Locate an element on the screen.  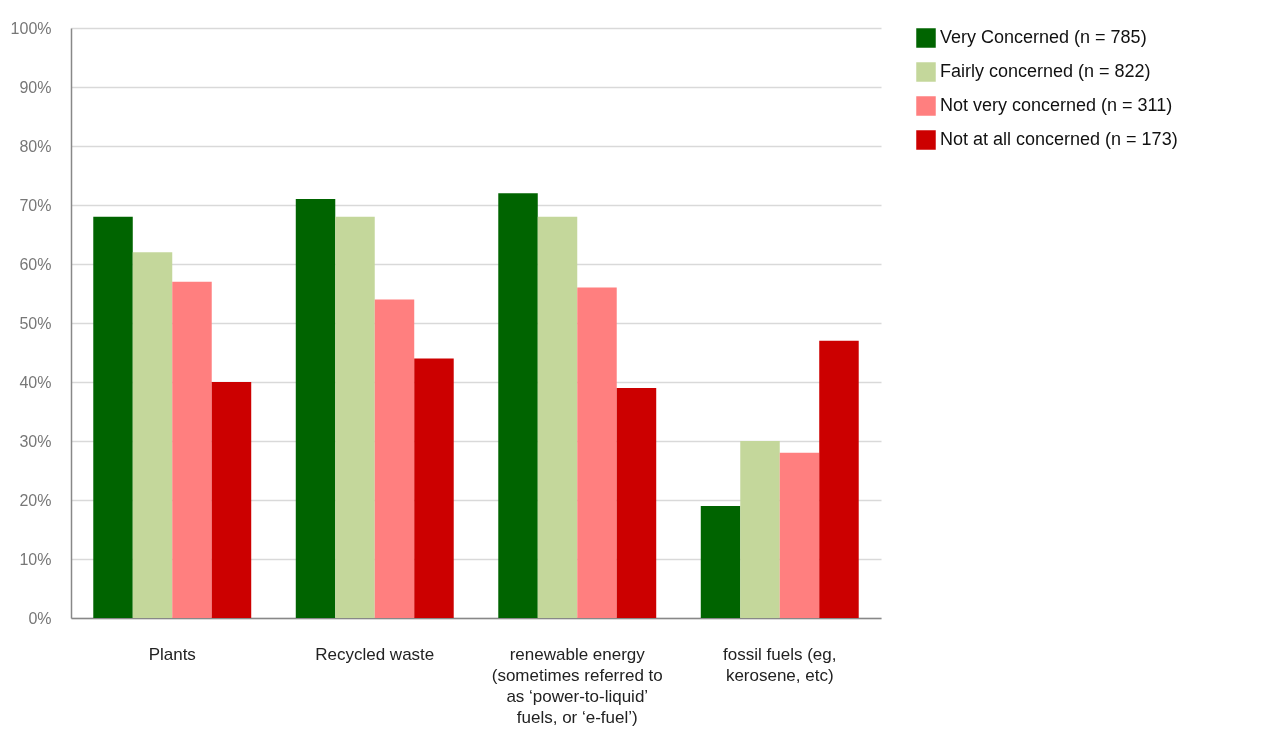
legend-label: Fairly concerned (n = 822) is located at coordinates (1045, 71).